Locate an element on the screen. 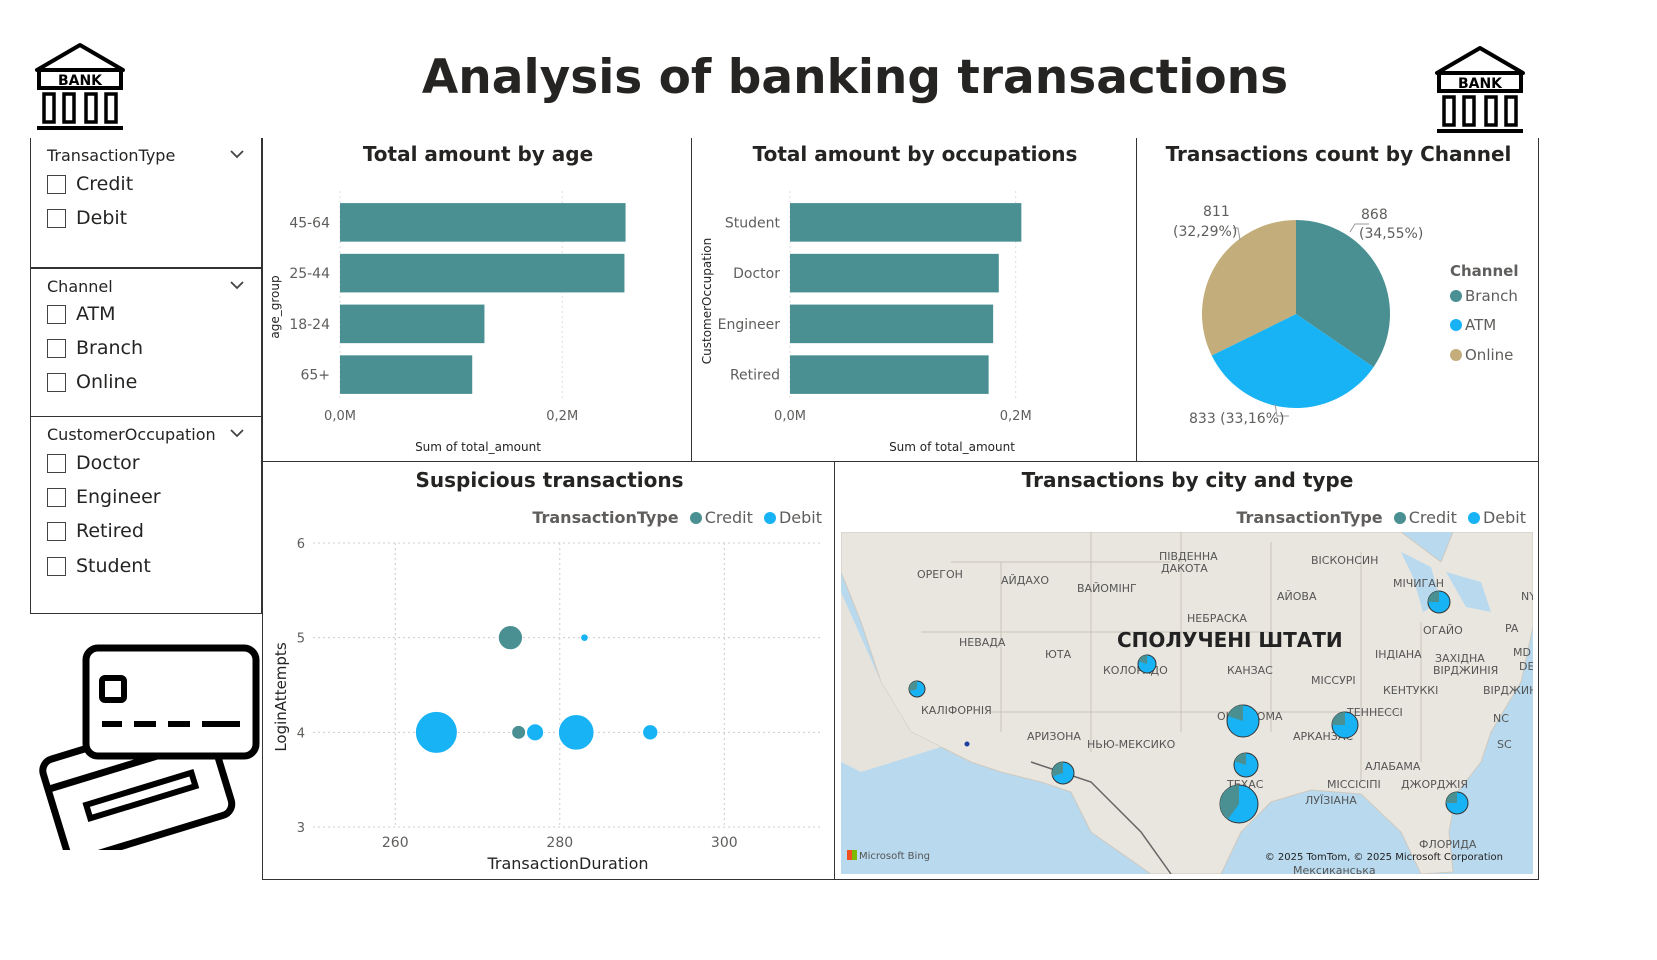  option-student: Student is located at coordinates (99, 566).